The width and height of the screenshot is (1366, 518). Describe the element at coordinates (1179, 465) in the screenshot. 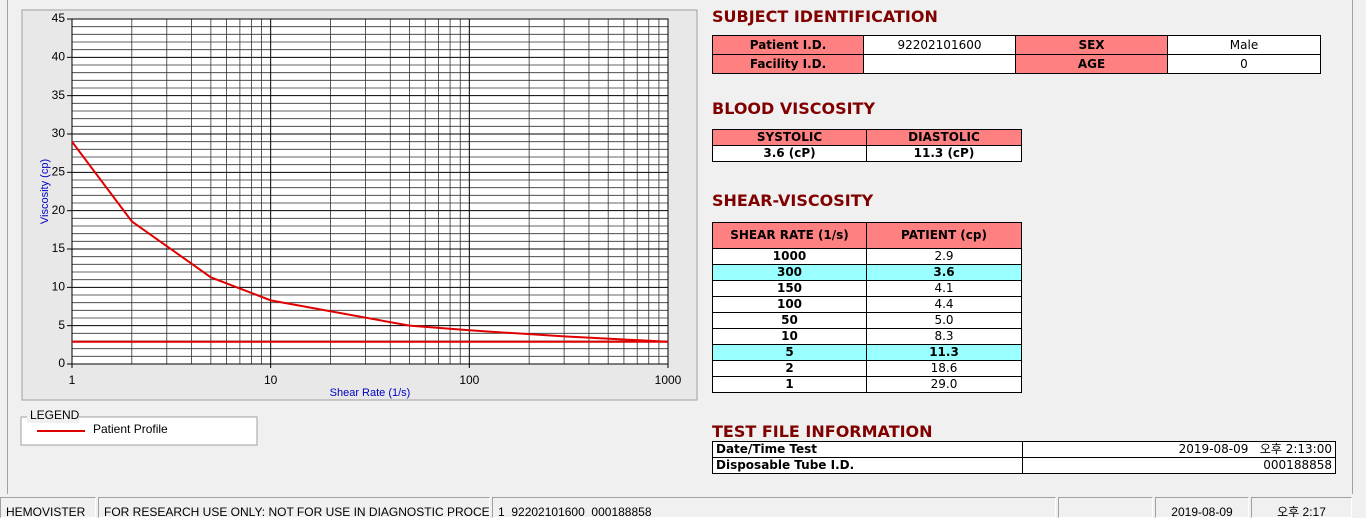

I see `table-cell: 000188858` at that location.